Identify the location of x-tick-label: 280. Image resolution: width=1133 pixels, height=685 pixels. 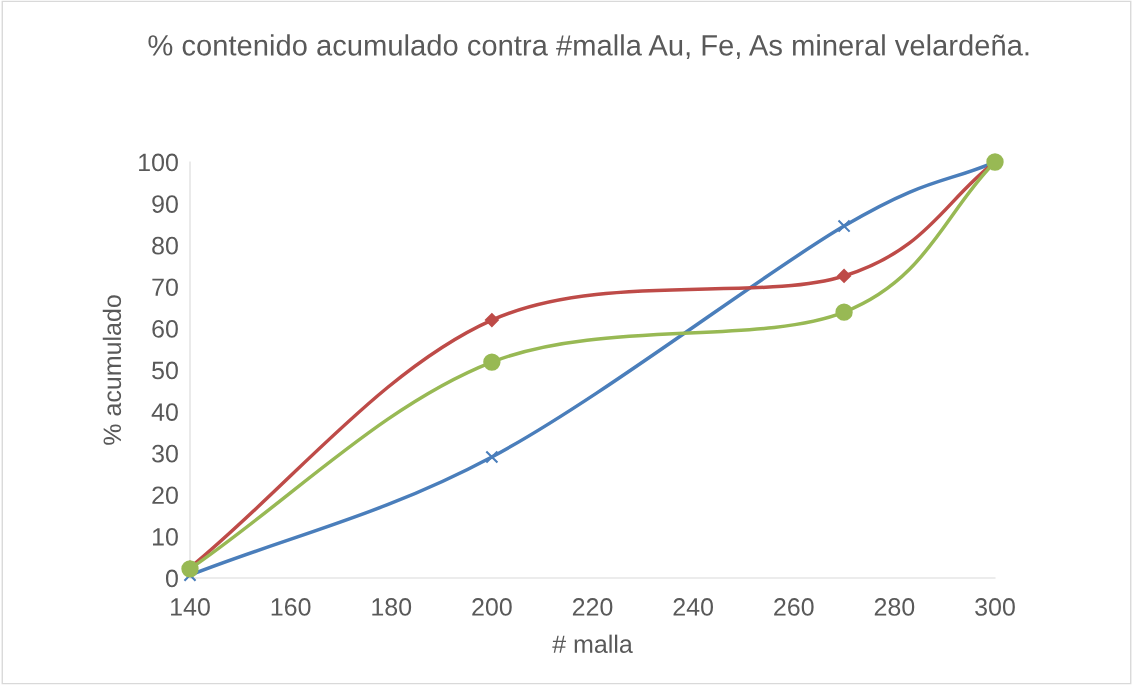
(894, 607).